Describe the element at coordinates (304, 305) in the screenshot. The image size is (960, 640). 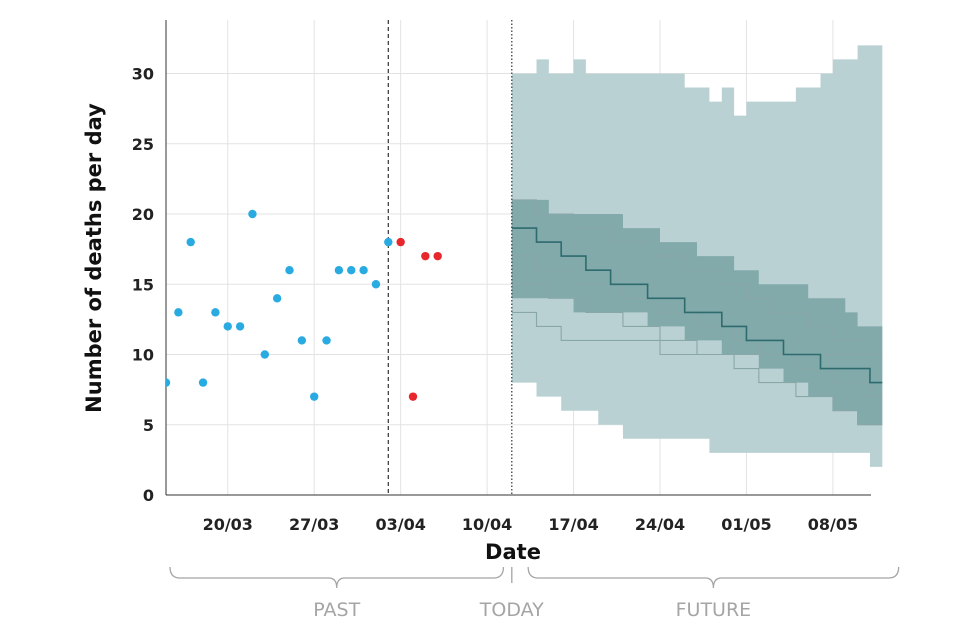
I see `data-points` at that location.